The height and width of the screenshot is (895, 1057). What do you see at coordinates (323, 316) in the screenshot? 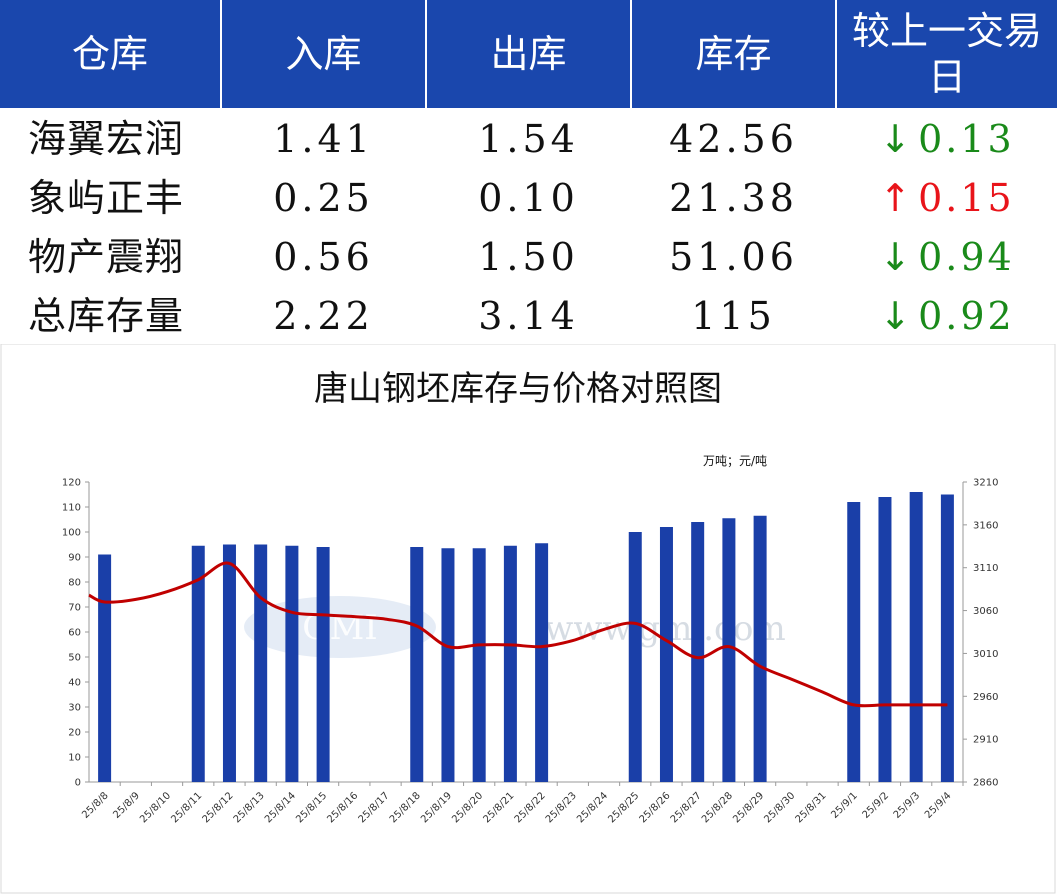
I see `inbound-value: 2.22` at bounding box center [323, 316].